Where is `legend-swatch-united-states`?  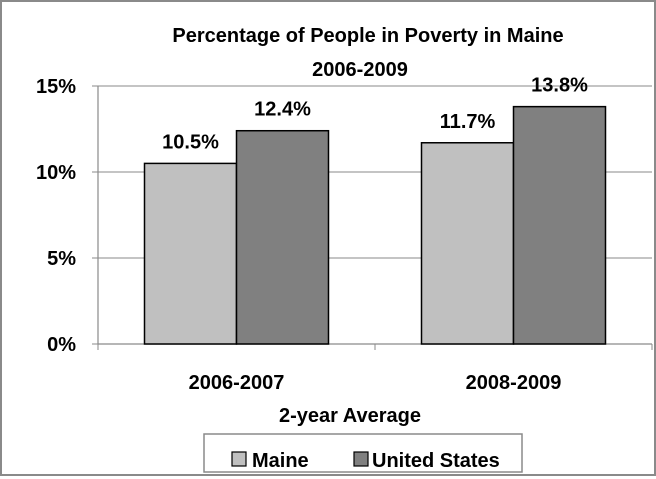 legend-swatch-united-states is located at coordinates (361, 459).